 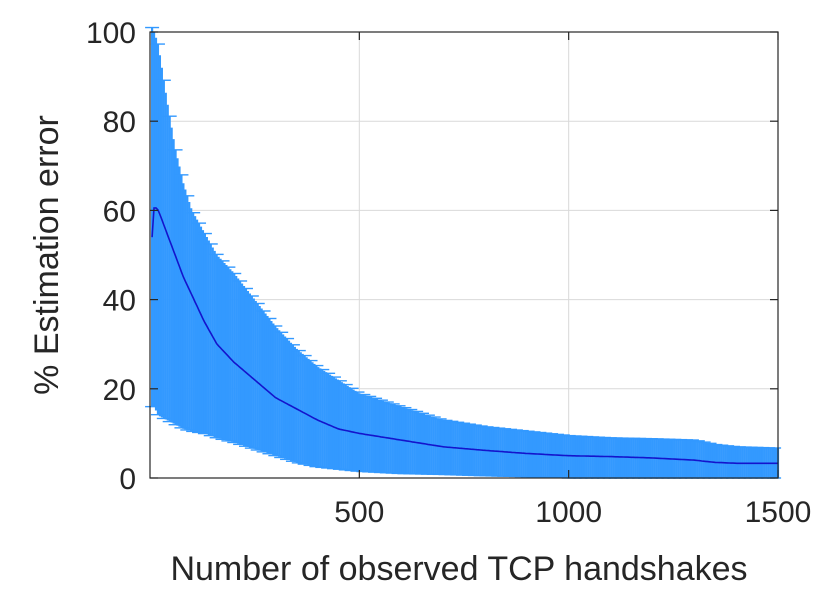 What do you see at coordinates (111, 33) in the screenshot?
I see `y-tick-label: 100` at bounding box center [111, 33].